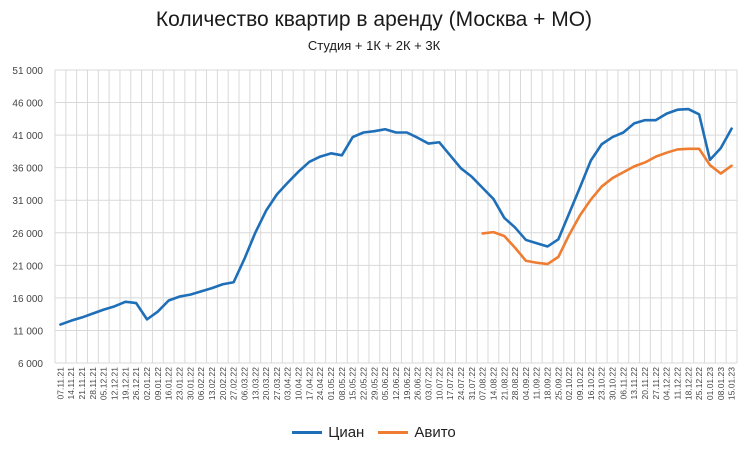 This screenshot has height=452, width=748. Describe the element at coordinates (428, 383) in the screenshot. I see `x-tick-label: 03.07.22` at that location.